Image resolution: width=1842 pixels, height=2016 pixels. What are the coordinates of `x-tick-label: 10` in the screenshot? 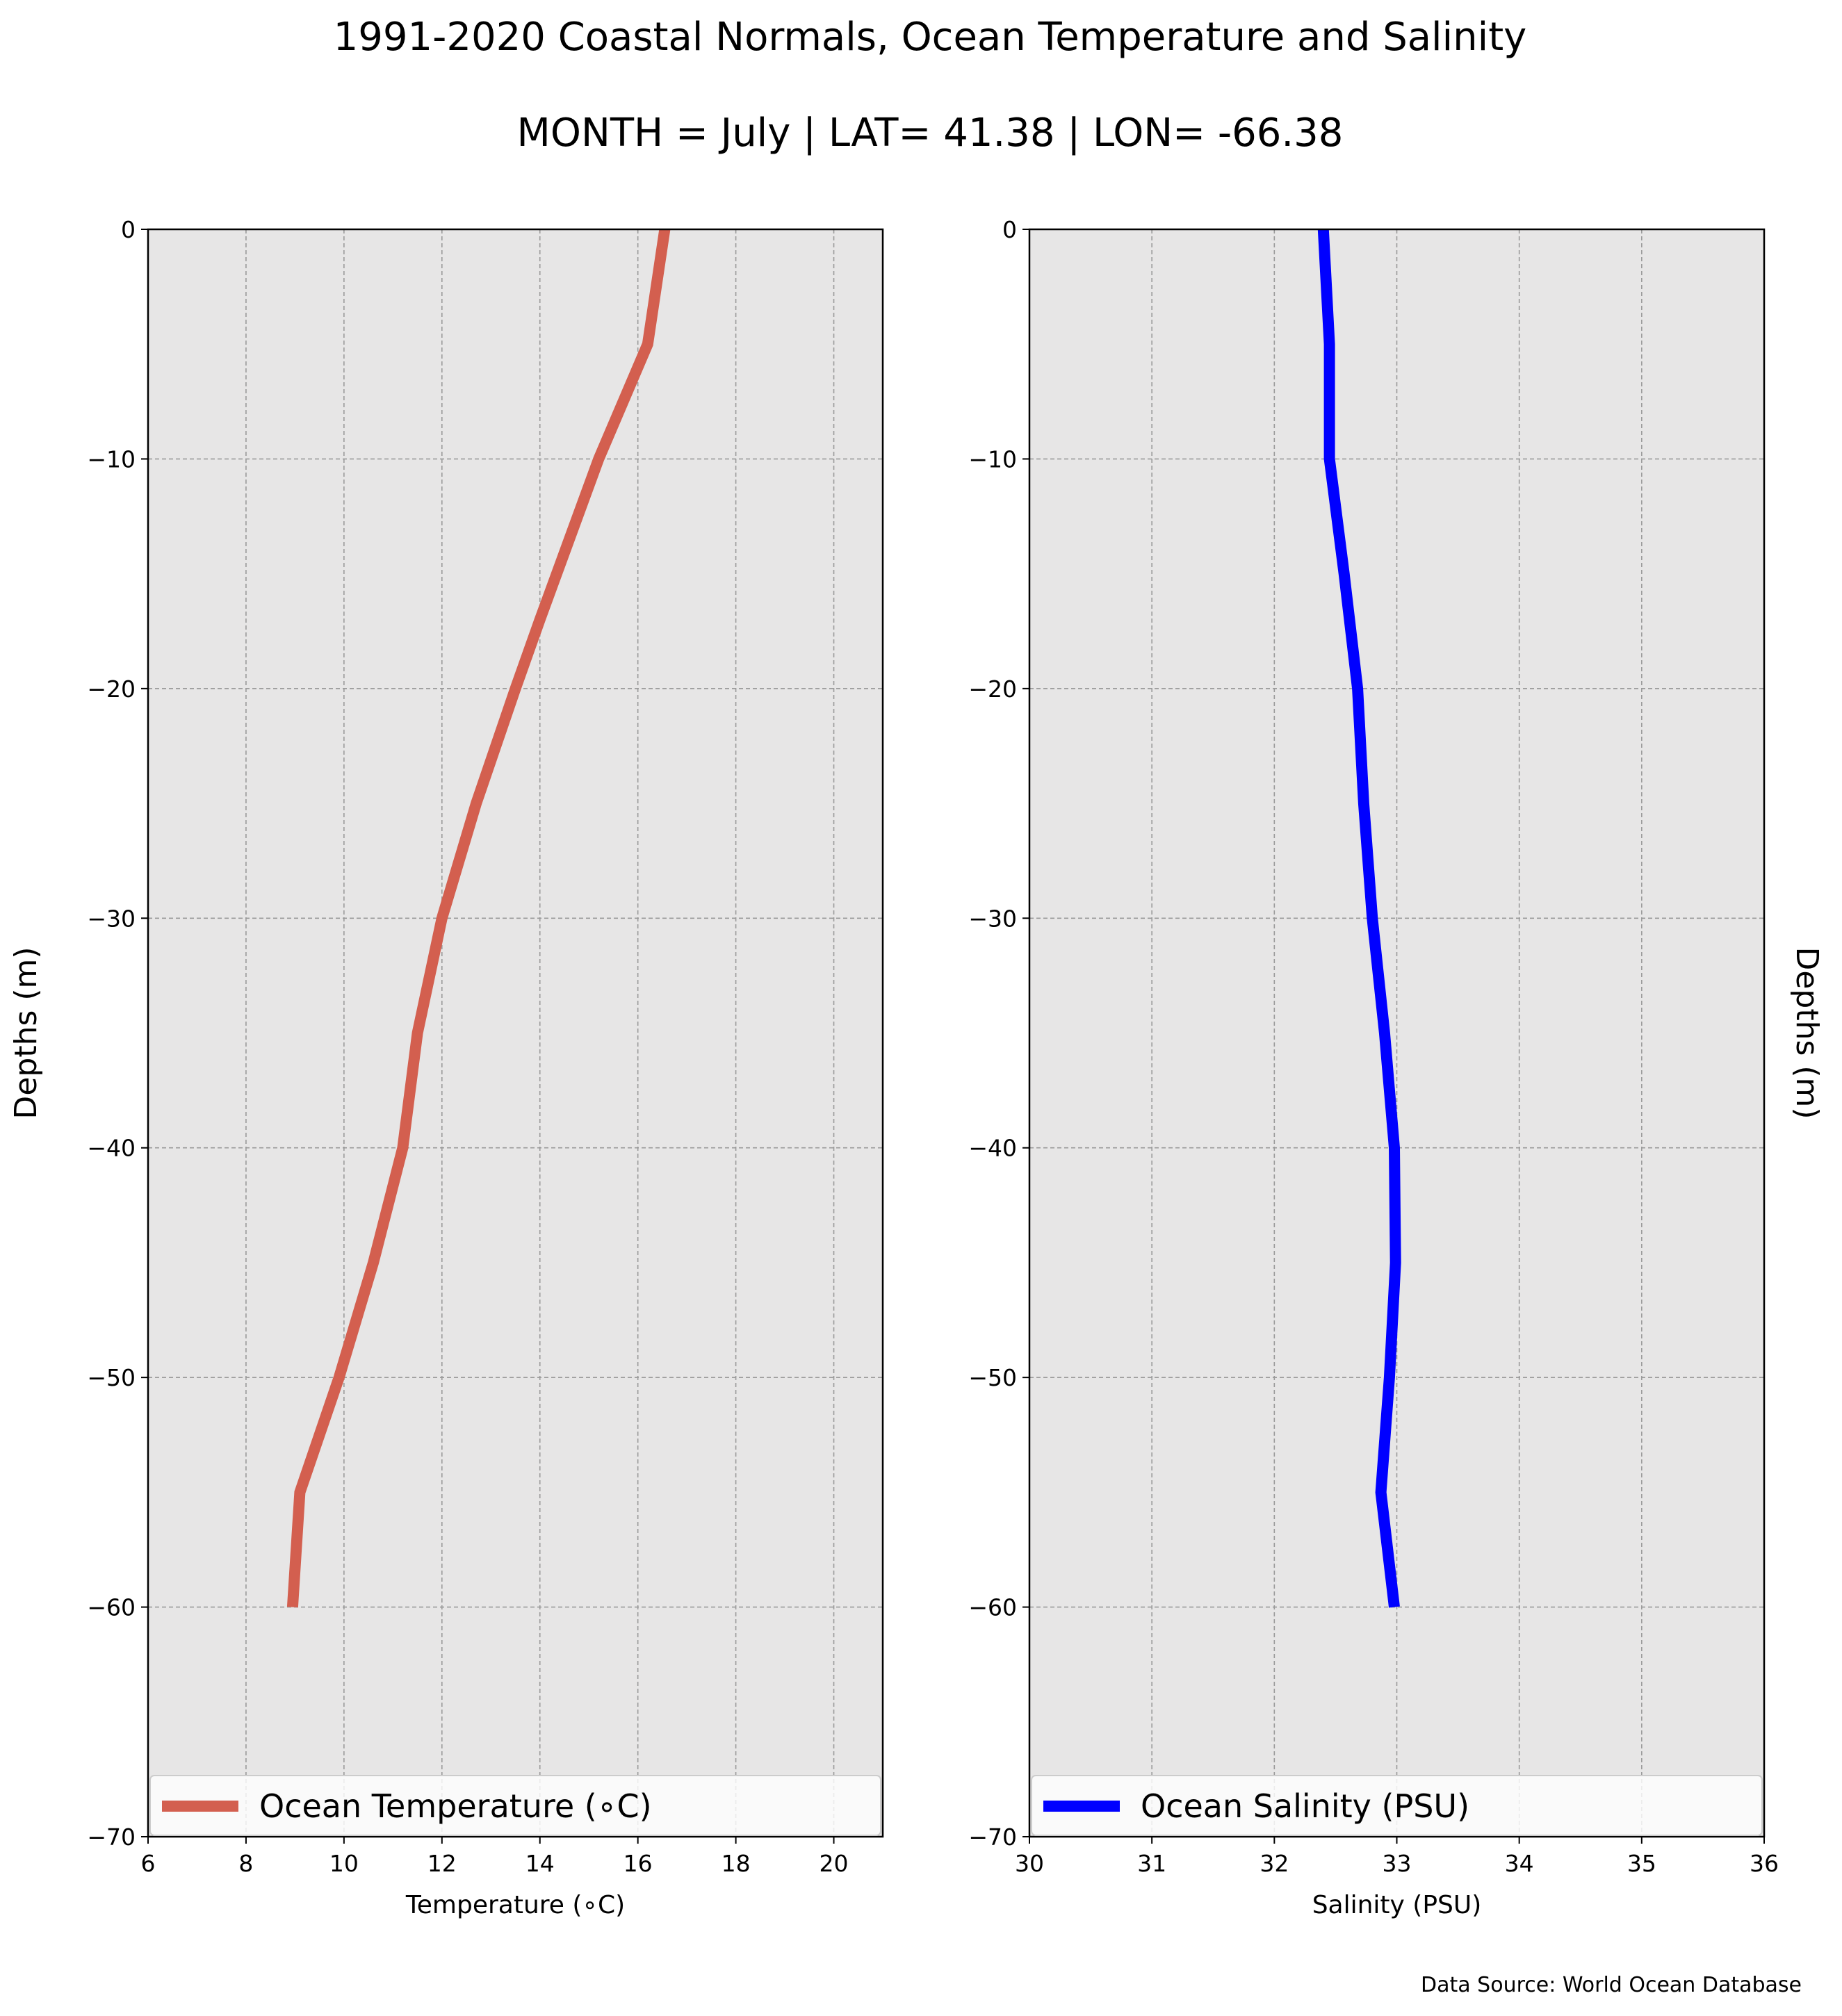 It's located at (344, 1864).